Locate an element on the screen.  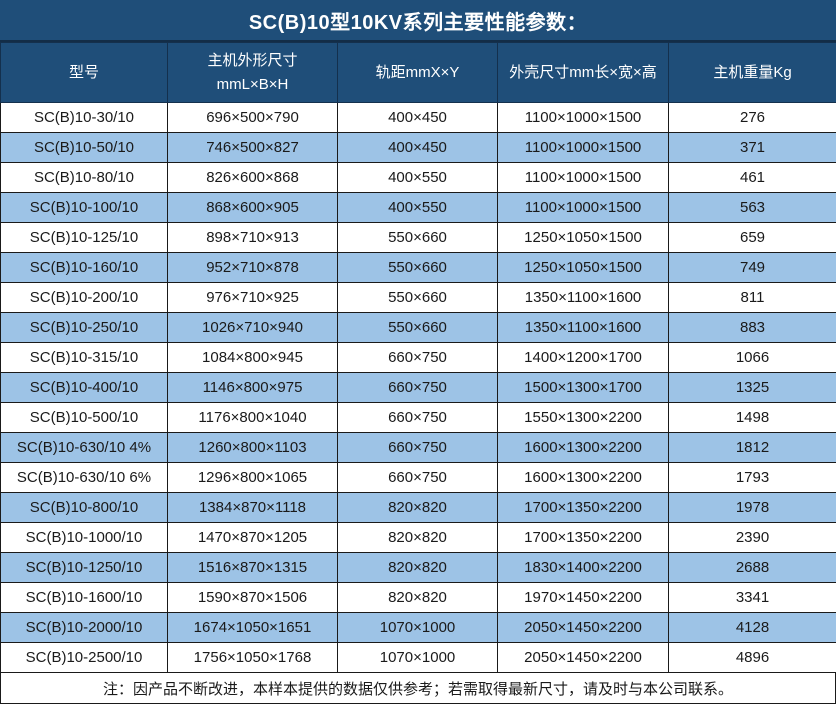
table-cell: 883 is located at coordinates (752, 327).